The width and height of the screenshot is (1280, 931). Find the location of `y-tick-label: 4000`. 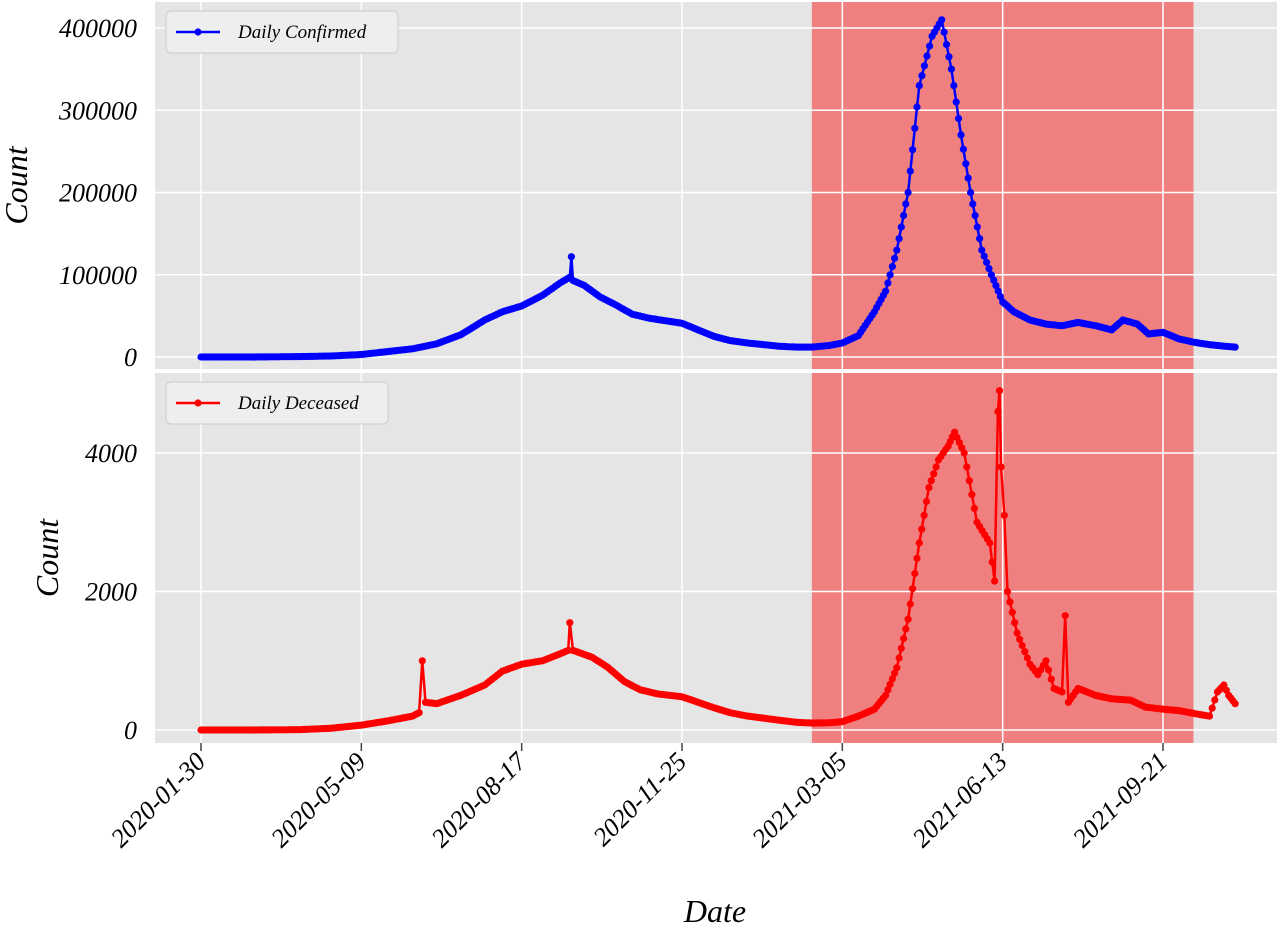

y-tick-label: 4000 is located at coordinates (111, 453).